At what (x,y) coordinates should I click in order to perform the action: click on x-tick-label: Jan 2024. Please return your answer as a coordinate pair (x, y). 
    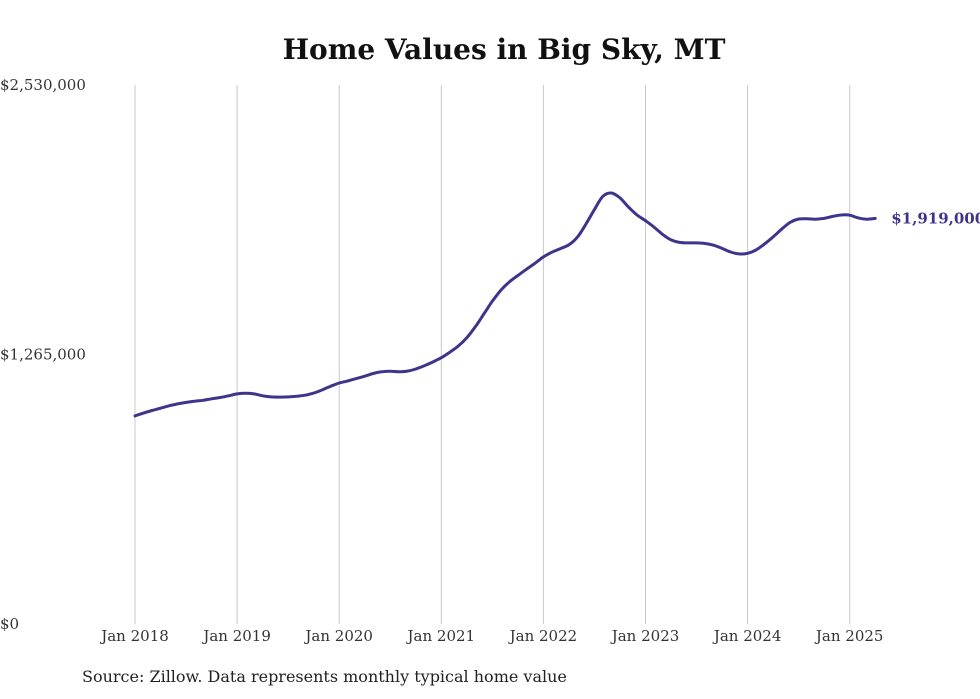
    Looking at the image, I should click on (747, 636).